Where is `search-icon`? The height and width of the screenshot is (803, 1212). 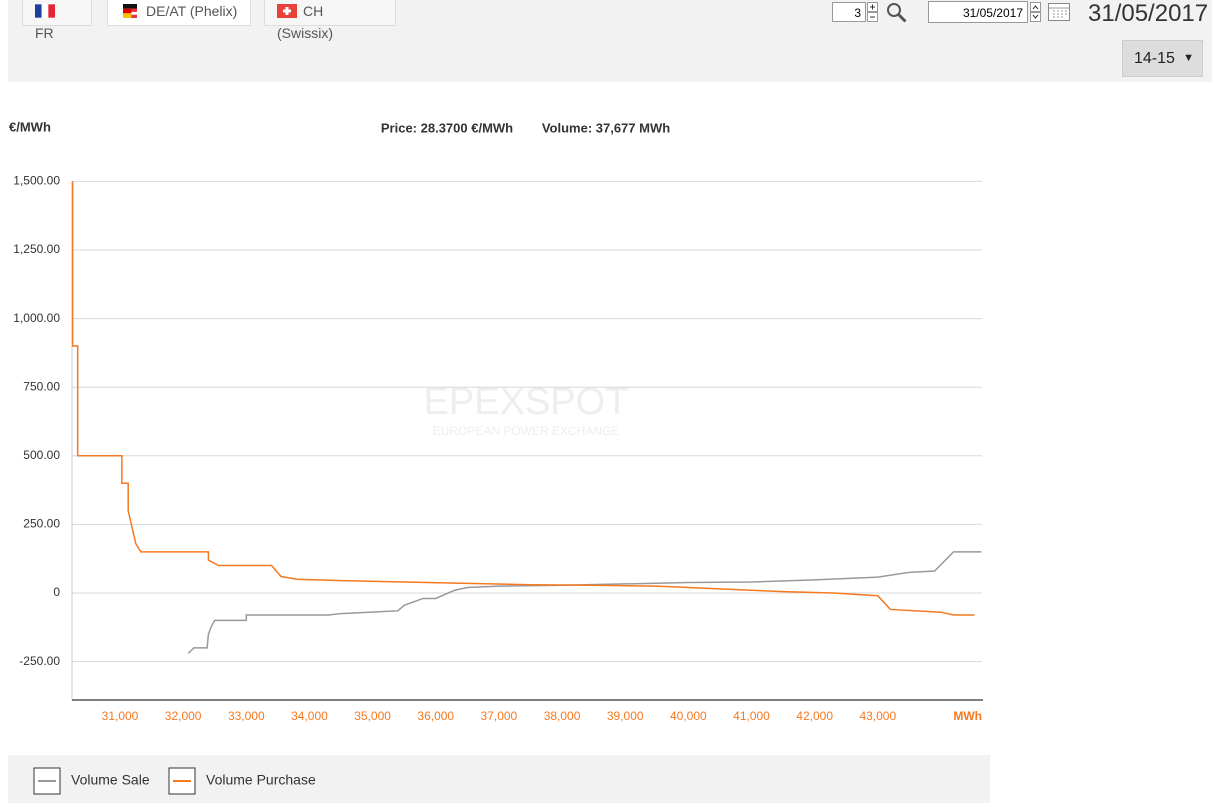
search-icon is located at coordinates (897, 13).